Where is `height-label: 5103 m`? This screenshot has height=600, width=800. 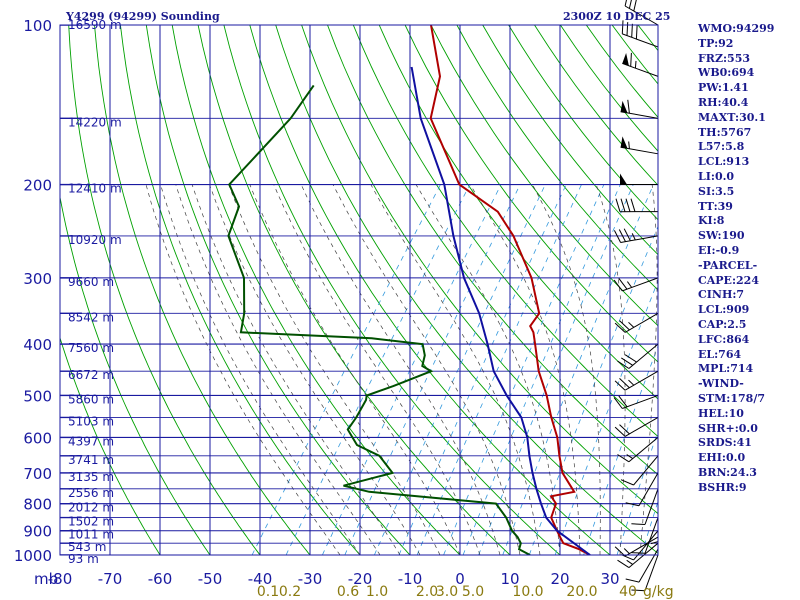
height-label: 5103 m is located at coordinates (91, 421).